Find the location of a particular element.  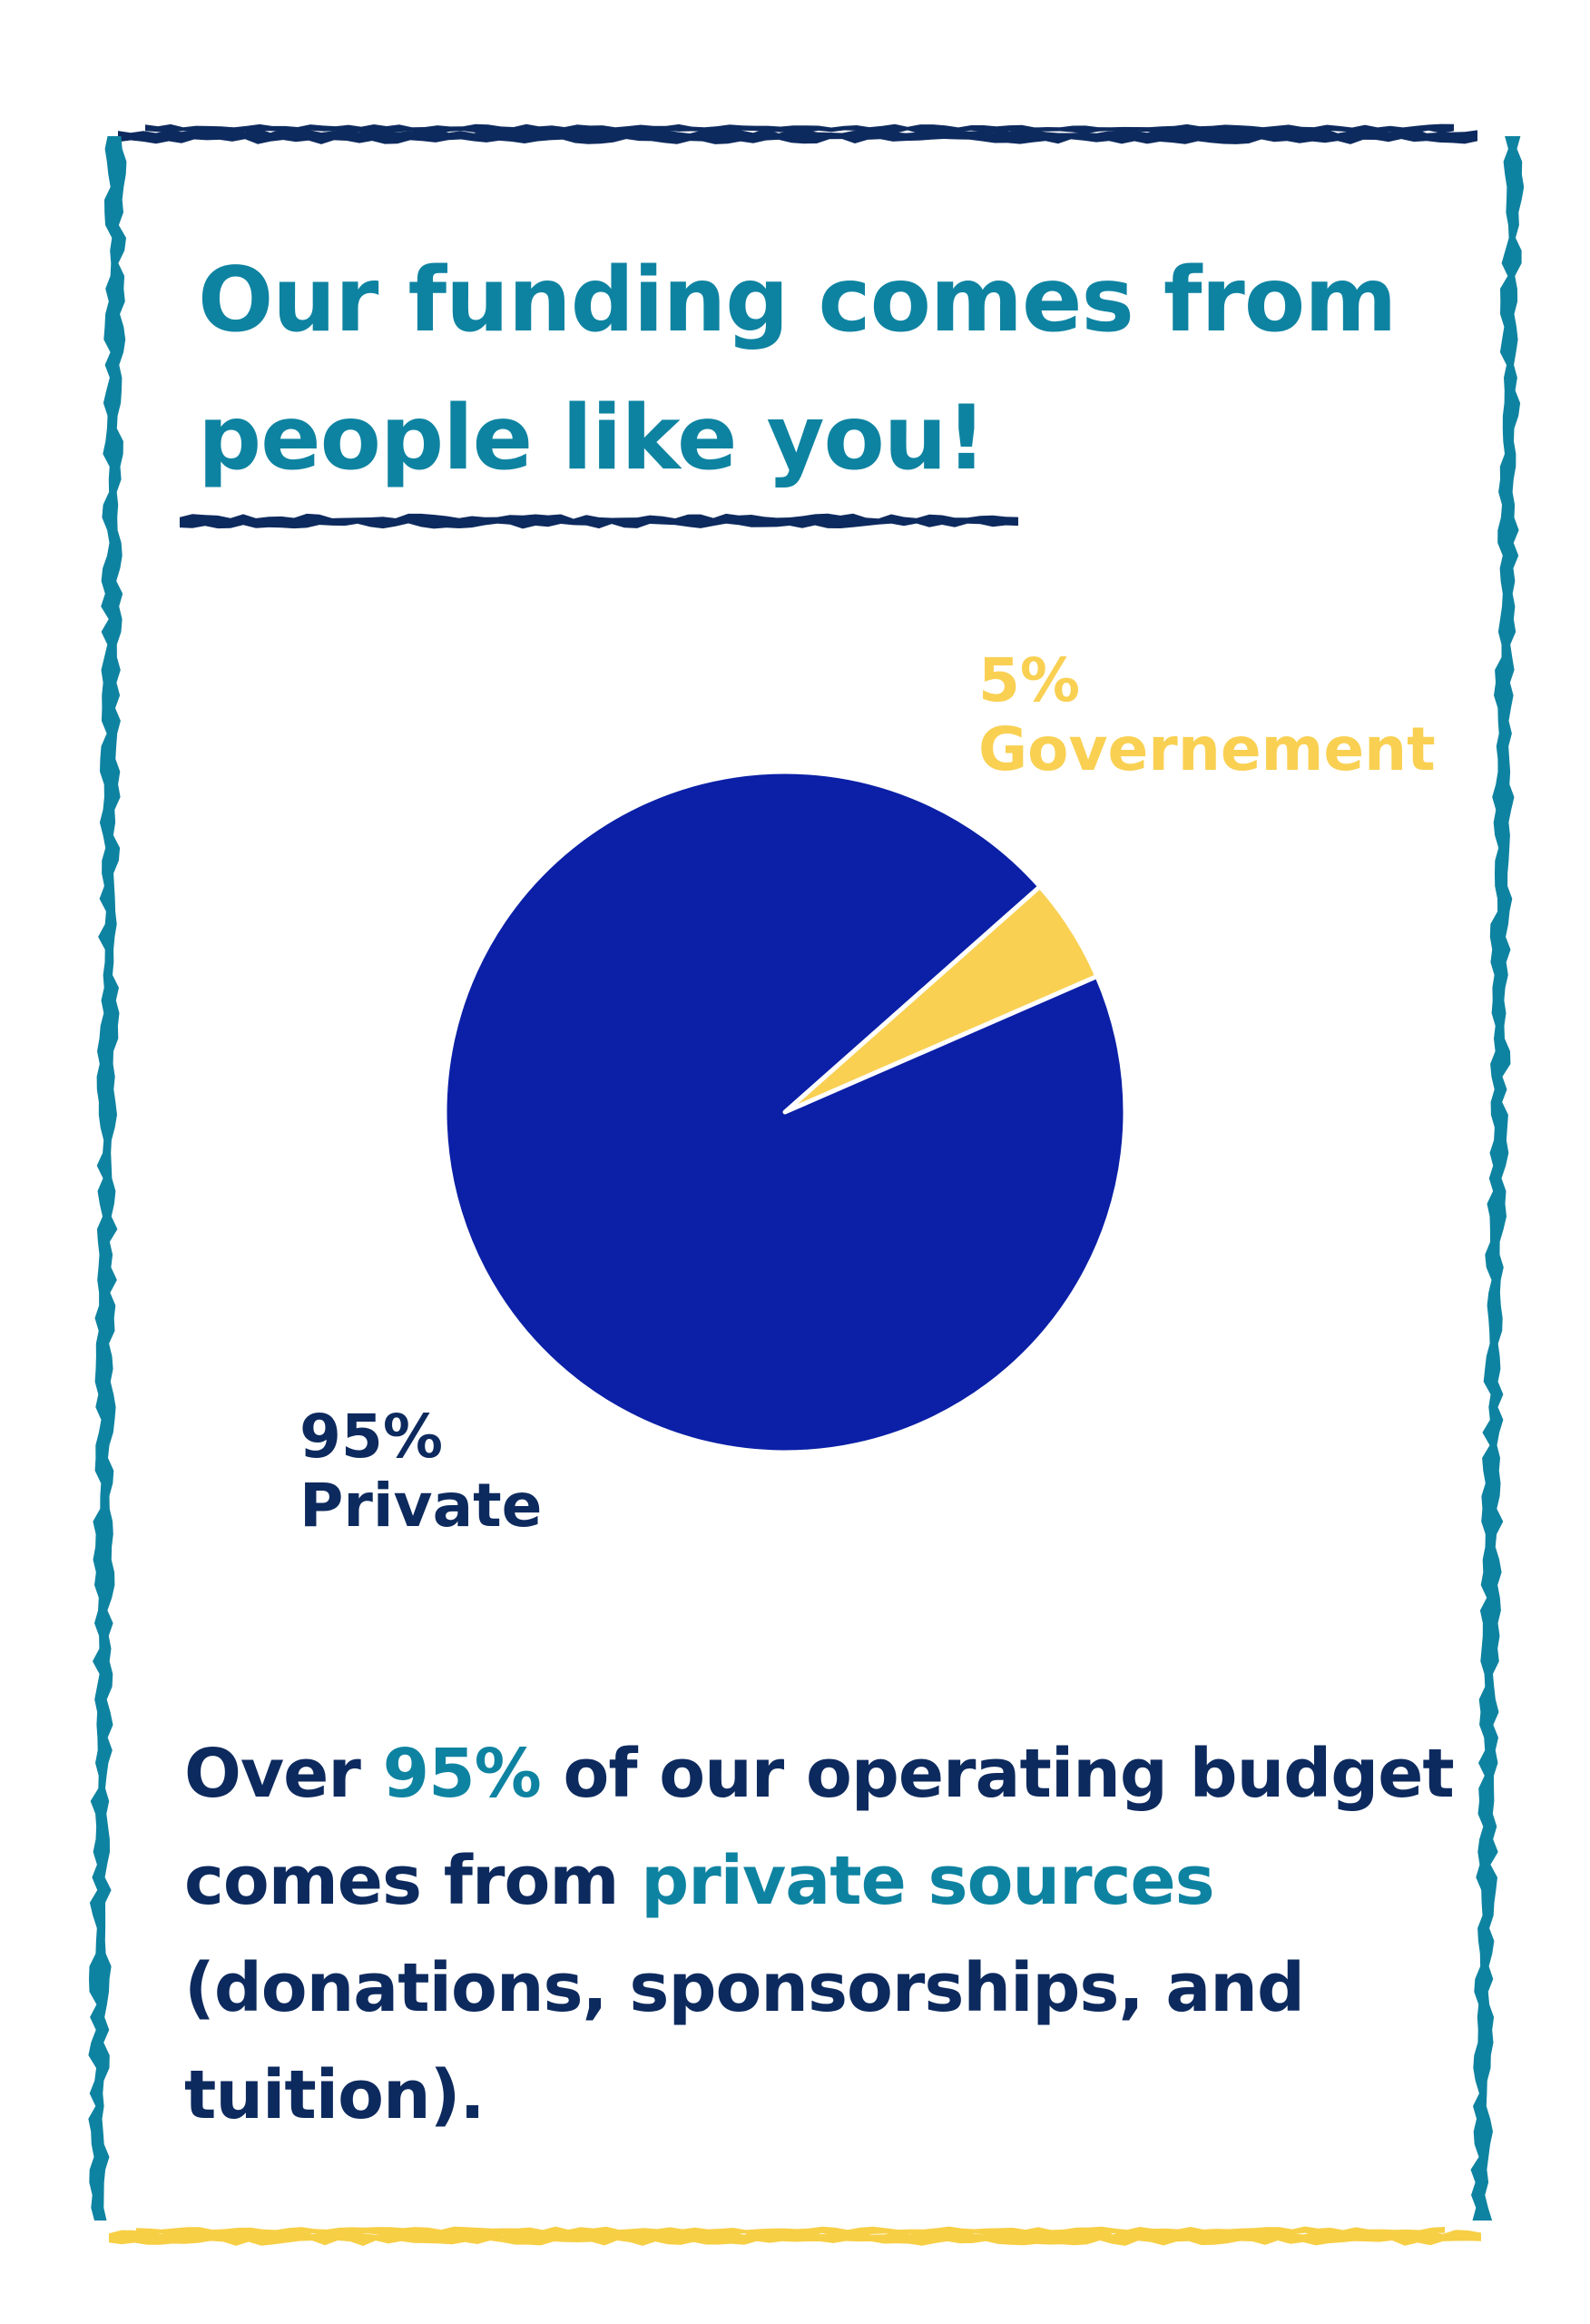

frame-right-stroke is located at coordinates (1497, 1178).